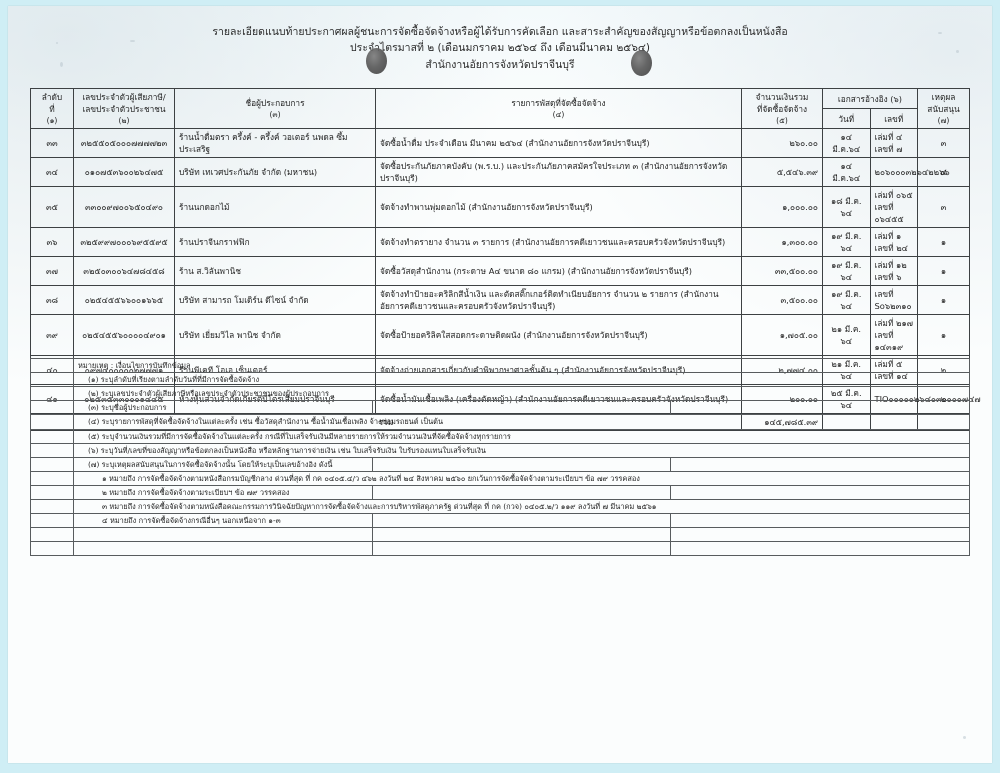 This screenshot has height=773, width=1000. I want to click on cell-vendor-name: ร้านนกดอกไม้, so click(275, 207).